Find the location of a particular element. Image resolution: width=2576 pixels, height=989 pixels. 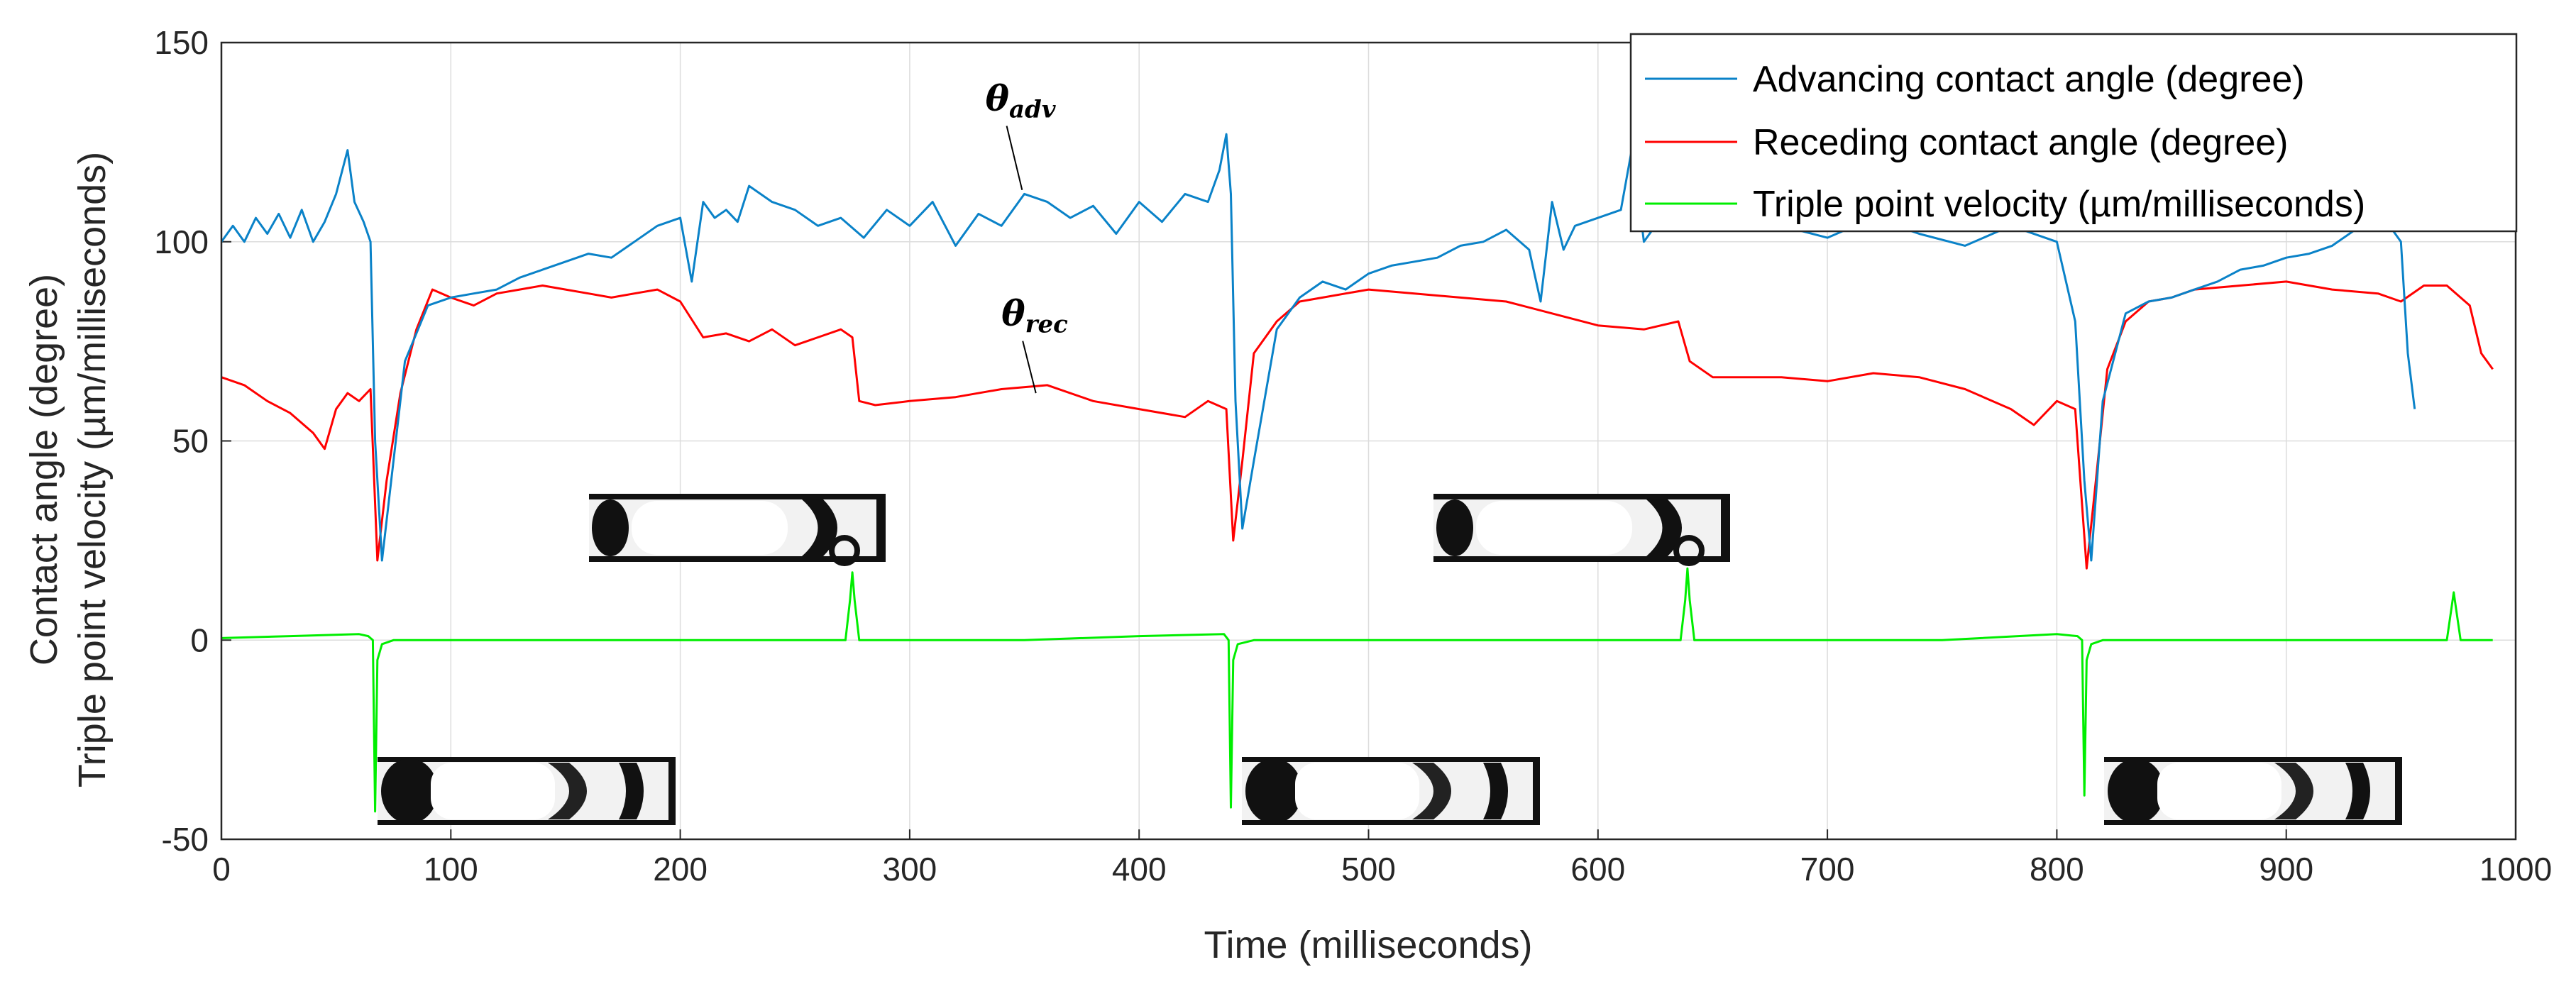

y-tick-label: 50 is located at coordinates (190, 441).